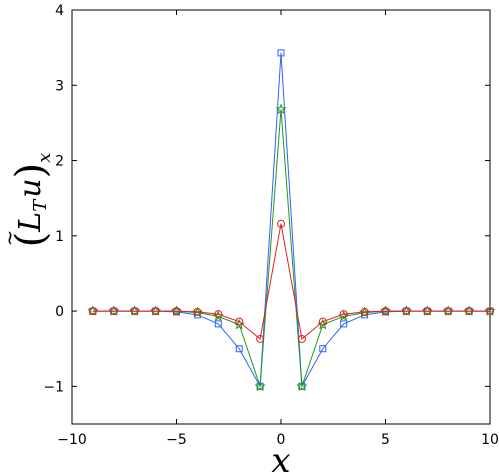  I want to click on x-tick-label: 5, so click(385, 440).